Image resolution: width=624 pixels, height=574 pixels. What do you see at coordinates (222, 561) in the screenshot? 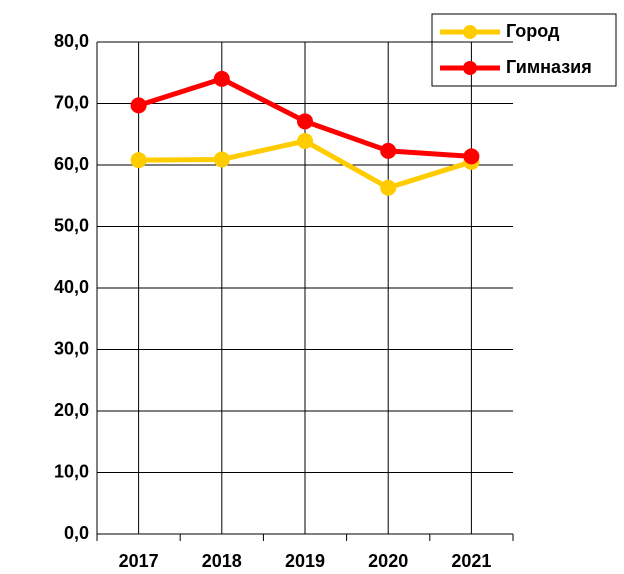
I see `x-tick-label: 2018` at bounding box center [222, 561].